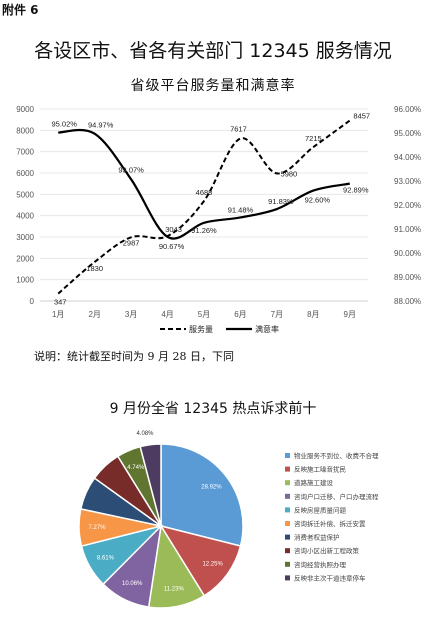 Image resolution: width=426 pixels, height=627 pixels. Describe the element at coordinates (213, 51) in the screenshot. I see `page-title: 各设区市、省各有关部门 12345 服务情况` at that location.